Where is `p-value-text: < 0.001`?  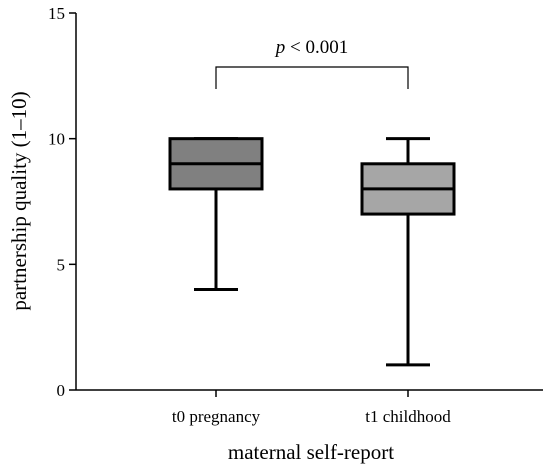
p-value-text: < 0.001 is located at coordinates (316, 47).